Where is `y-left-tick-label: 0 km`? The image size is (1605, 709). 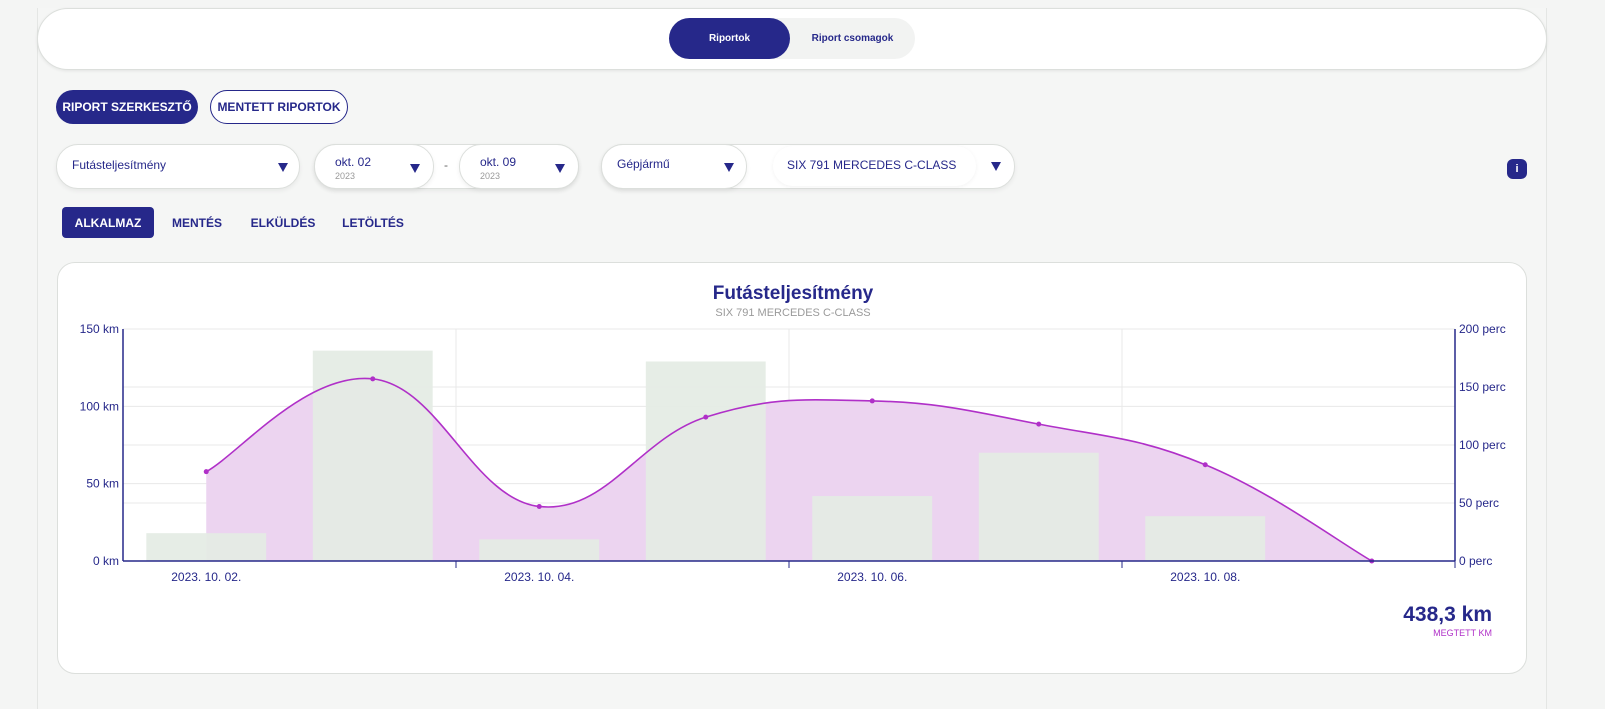 y-left-tick-label: 0 km is located at coordinates (106, 561).